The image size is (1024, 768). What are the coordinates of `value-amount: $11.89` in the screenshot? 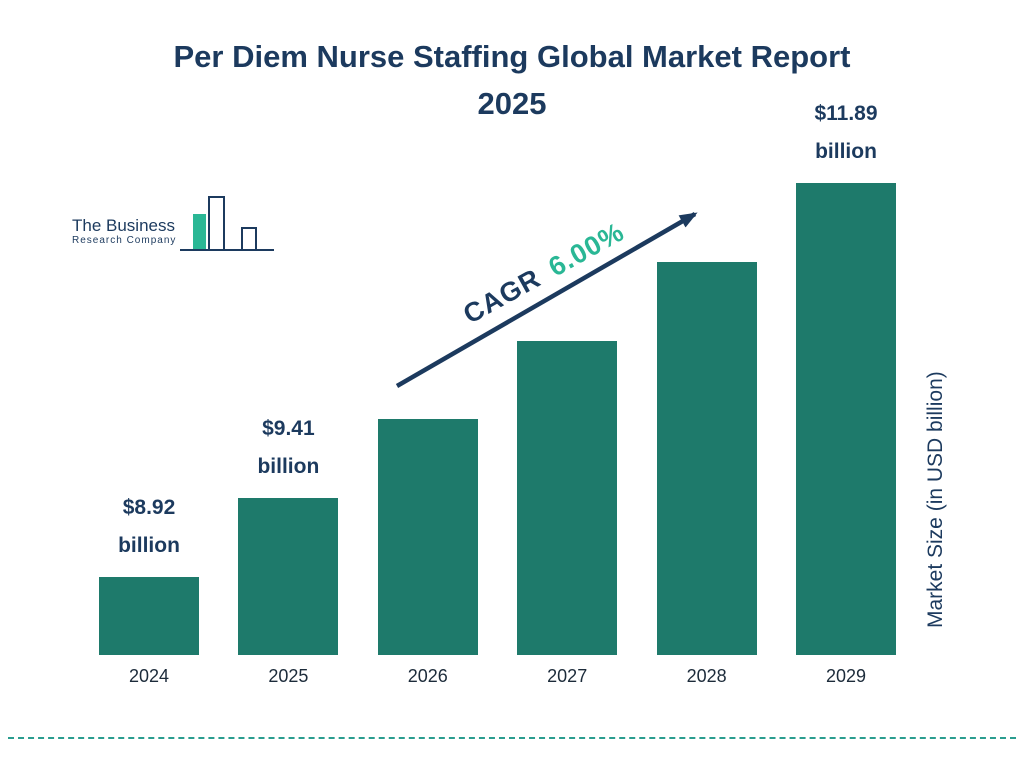 It's located at (846, 113).